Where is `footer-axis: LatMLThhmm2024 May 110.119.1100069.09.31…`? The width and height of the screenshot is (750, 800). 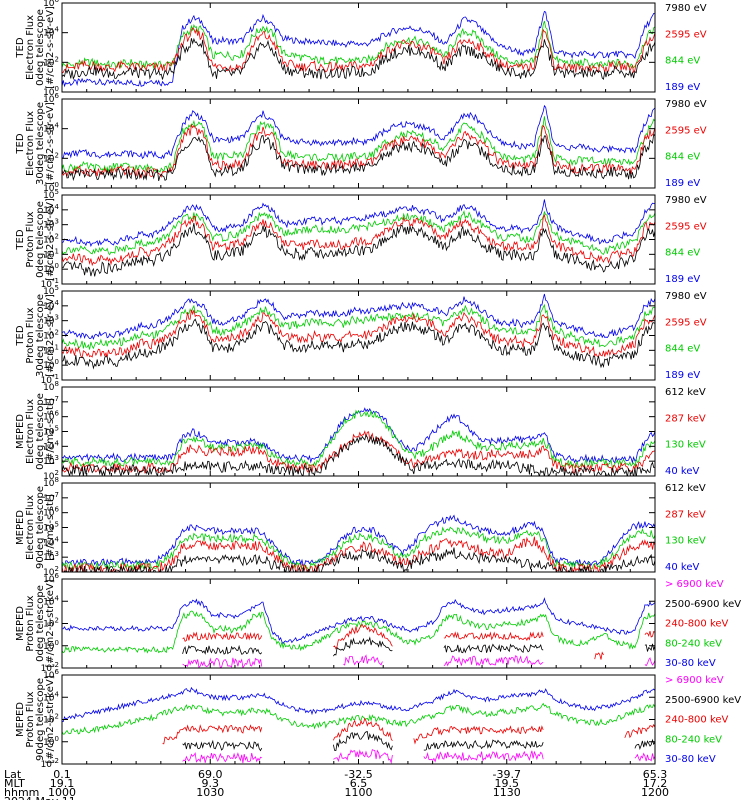 footer-axis: LatMLThhmm2024 May 110.119.1100069.09.31… is located at coordinates (336, 784).